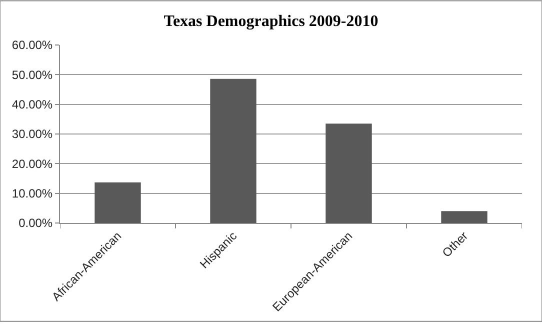 This screenshot has width=542, height=326. Describe the element at coordinates (271, 21) in the screenshot. I see `chart-title: Texas Demographics 2009-2010` at that location.